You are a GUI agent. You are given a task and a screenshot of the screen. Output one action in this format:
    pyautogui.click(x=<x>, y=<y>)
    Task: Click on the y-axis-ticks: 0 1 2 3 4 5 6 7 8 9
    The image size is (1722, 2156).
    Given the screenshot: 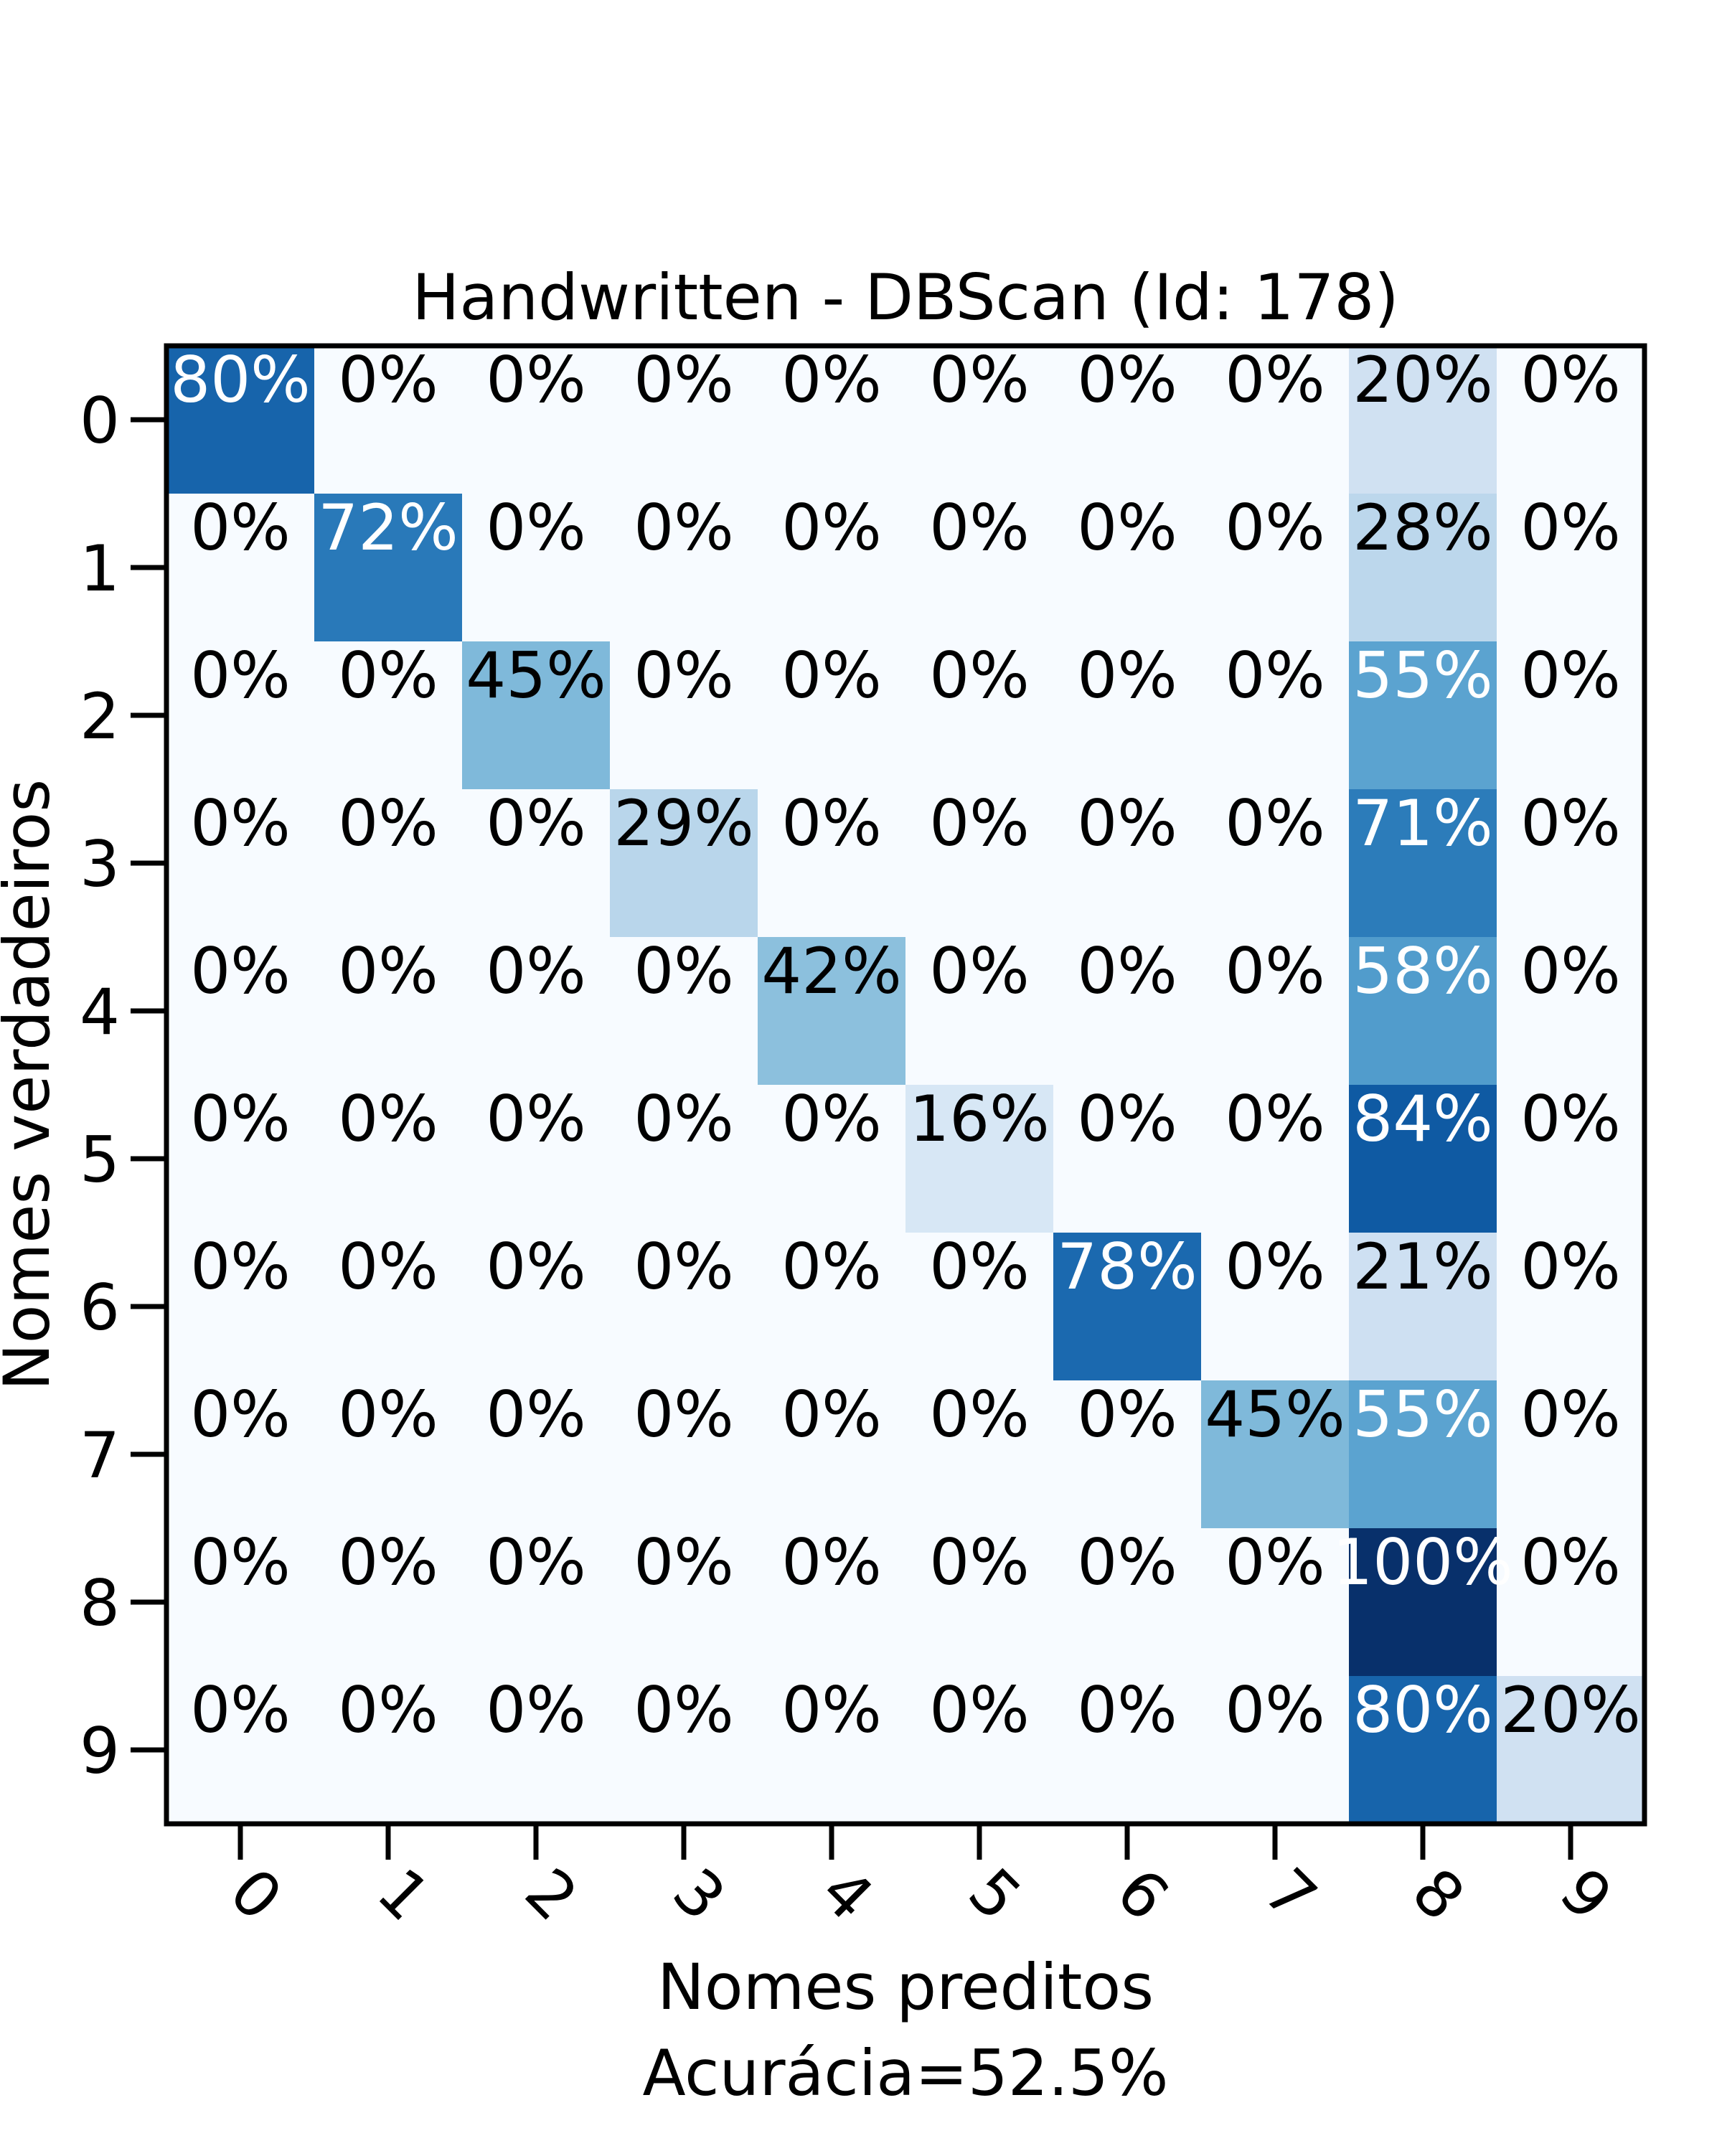 What is the action you would take?
    pyautogui.click(x=123, y=1086)
    